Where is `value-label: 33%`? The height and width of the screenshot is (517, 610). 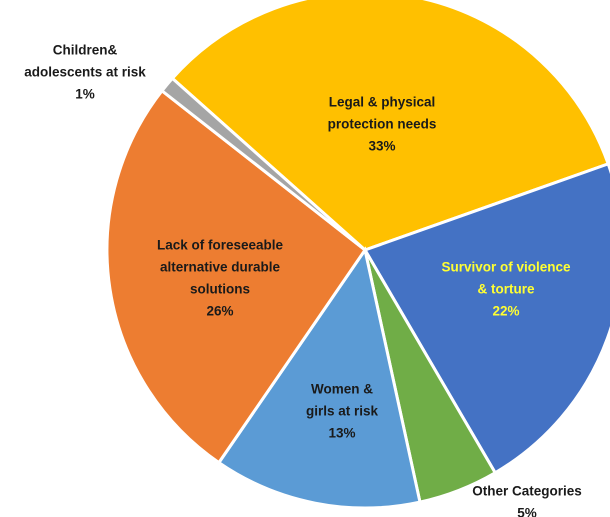
value-label: 33% is located at coordinates (381, 146).